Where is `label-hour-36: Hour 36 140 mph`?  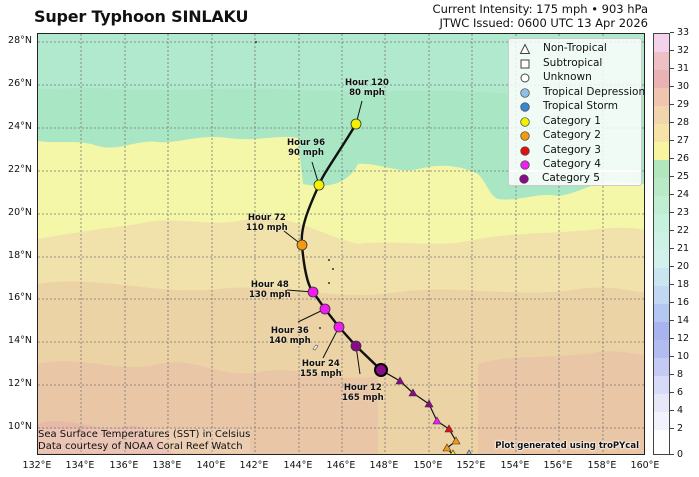
label-hour-36: Hour 36 140 mph is located at coordinates (290, 336).